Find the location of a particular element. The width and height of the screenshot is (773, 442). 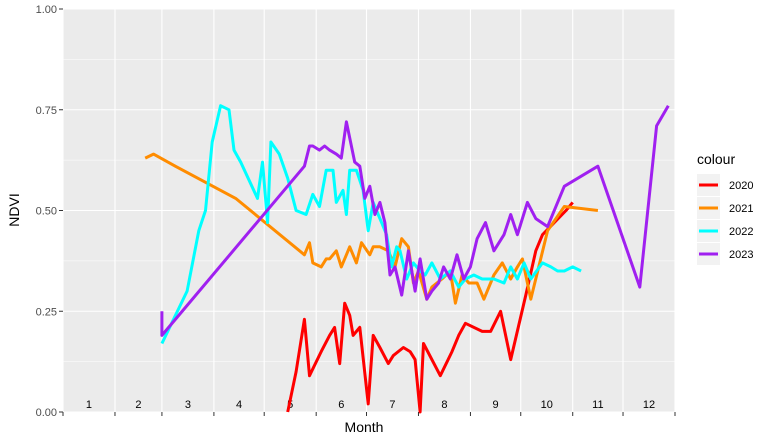

y-axis-title: NDVI is located at coordinates (14, 209).